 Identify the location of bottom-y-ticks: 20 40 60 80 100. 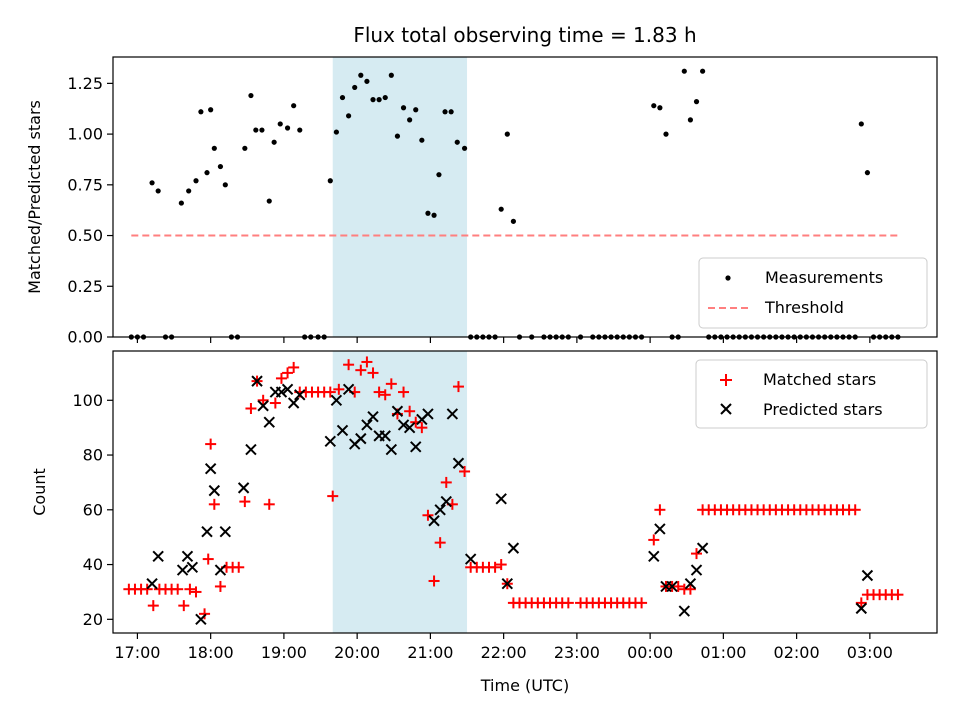
(92, 510).